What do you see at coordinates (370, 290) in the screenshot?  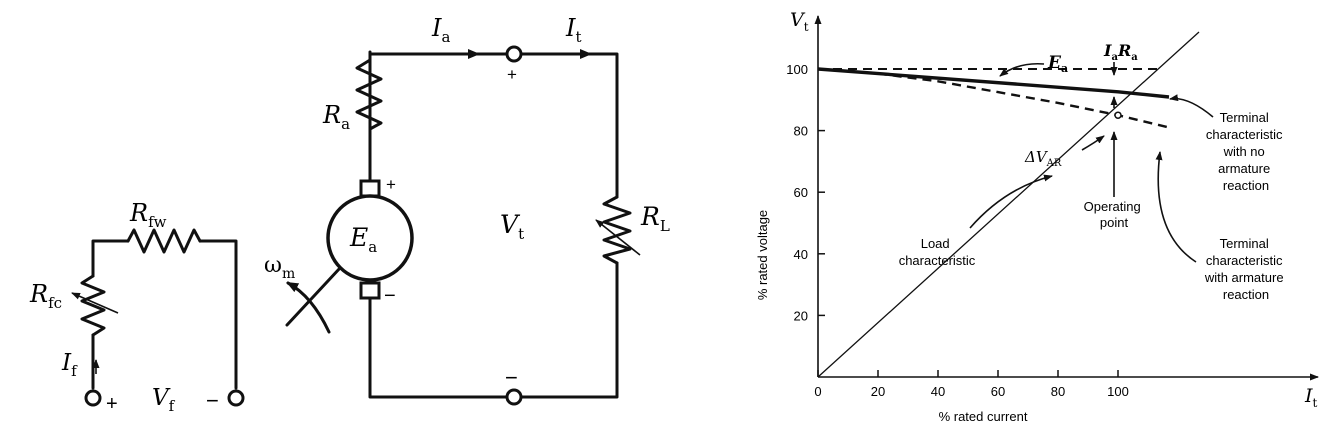 I see `brush-bottom` at bounding box center [370, 290].